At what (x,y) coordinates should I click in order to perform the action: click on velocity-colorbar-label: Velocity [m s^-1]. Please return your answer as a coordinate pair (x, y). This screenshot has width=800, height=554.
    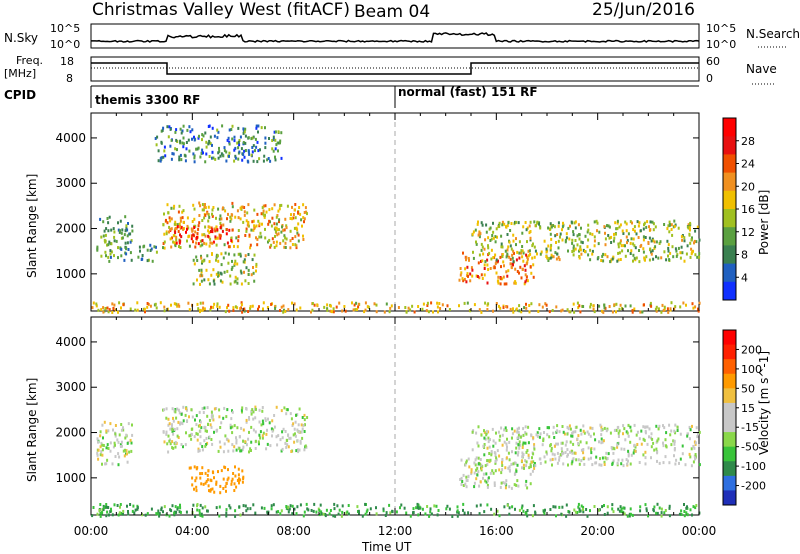
    Looking at the image, I should click on (764, 403).